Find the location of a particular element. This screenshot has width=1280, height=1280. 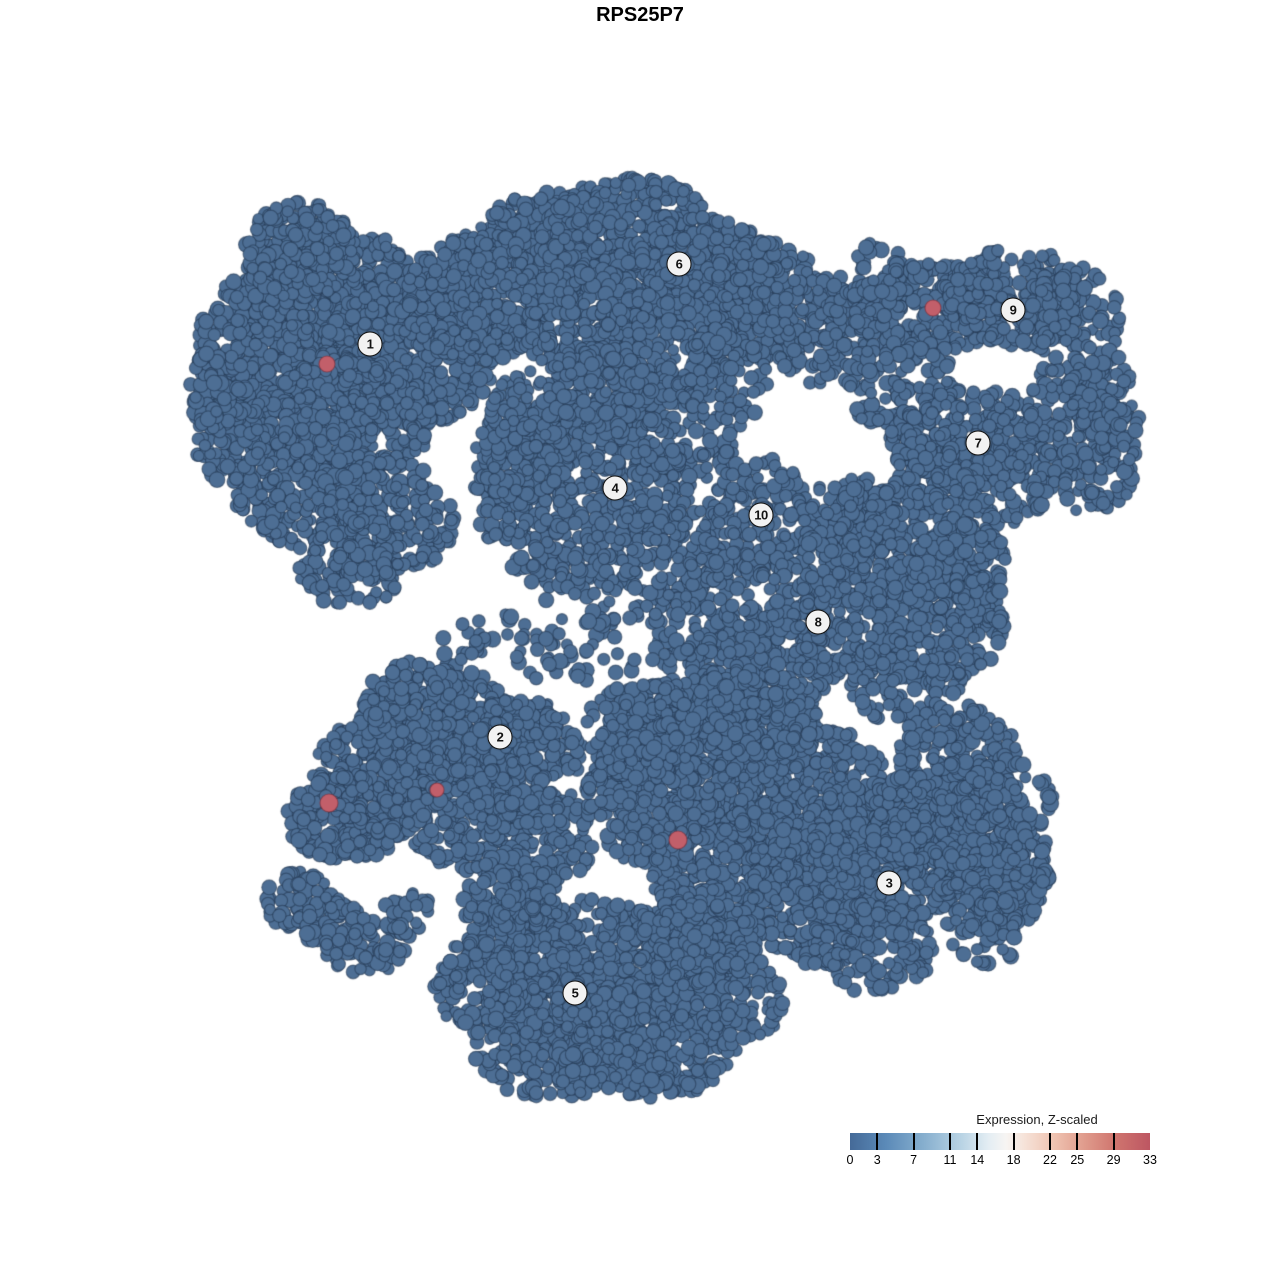

chart-title: RPS25P7 is located at coordinates (640, 15).